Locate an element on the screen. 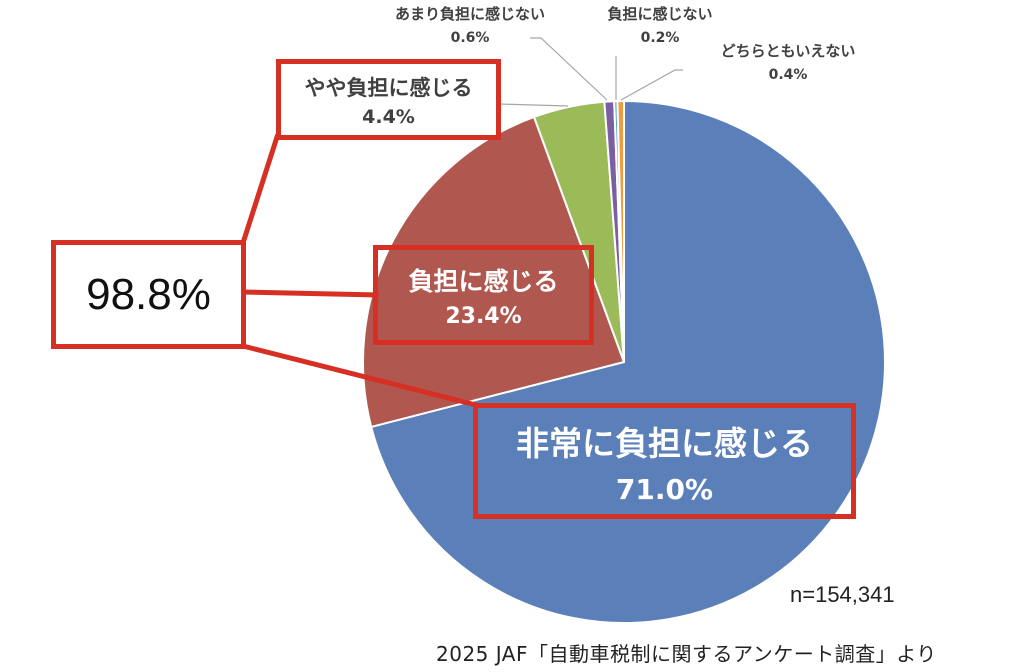 Image resolution: width=1024 pixels, height=672 pixels. label-not-much-burden-name: あまり負担に感じない is located at coordinates (469, 14).